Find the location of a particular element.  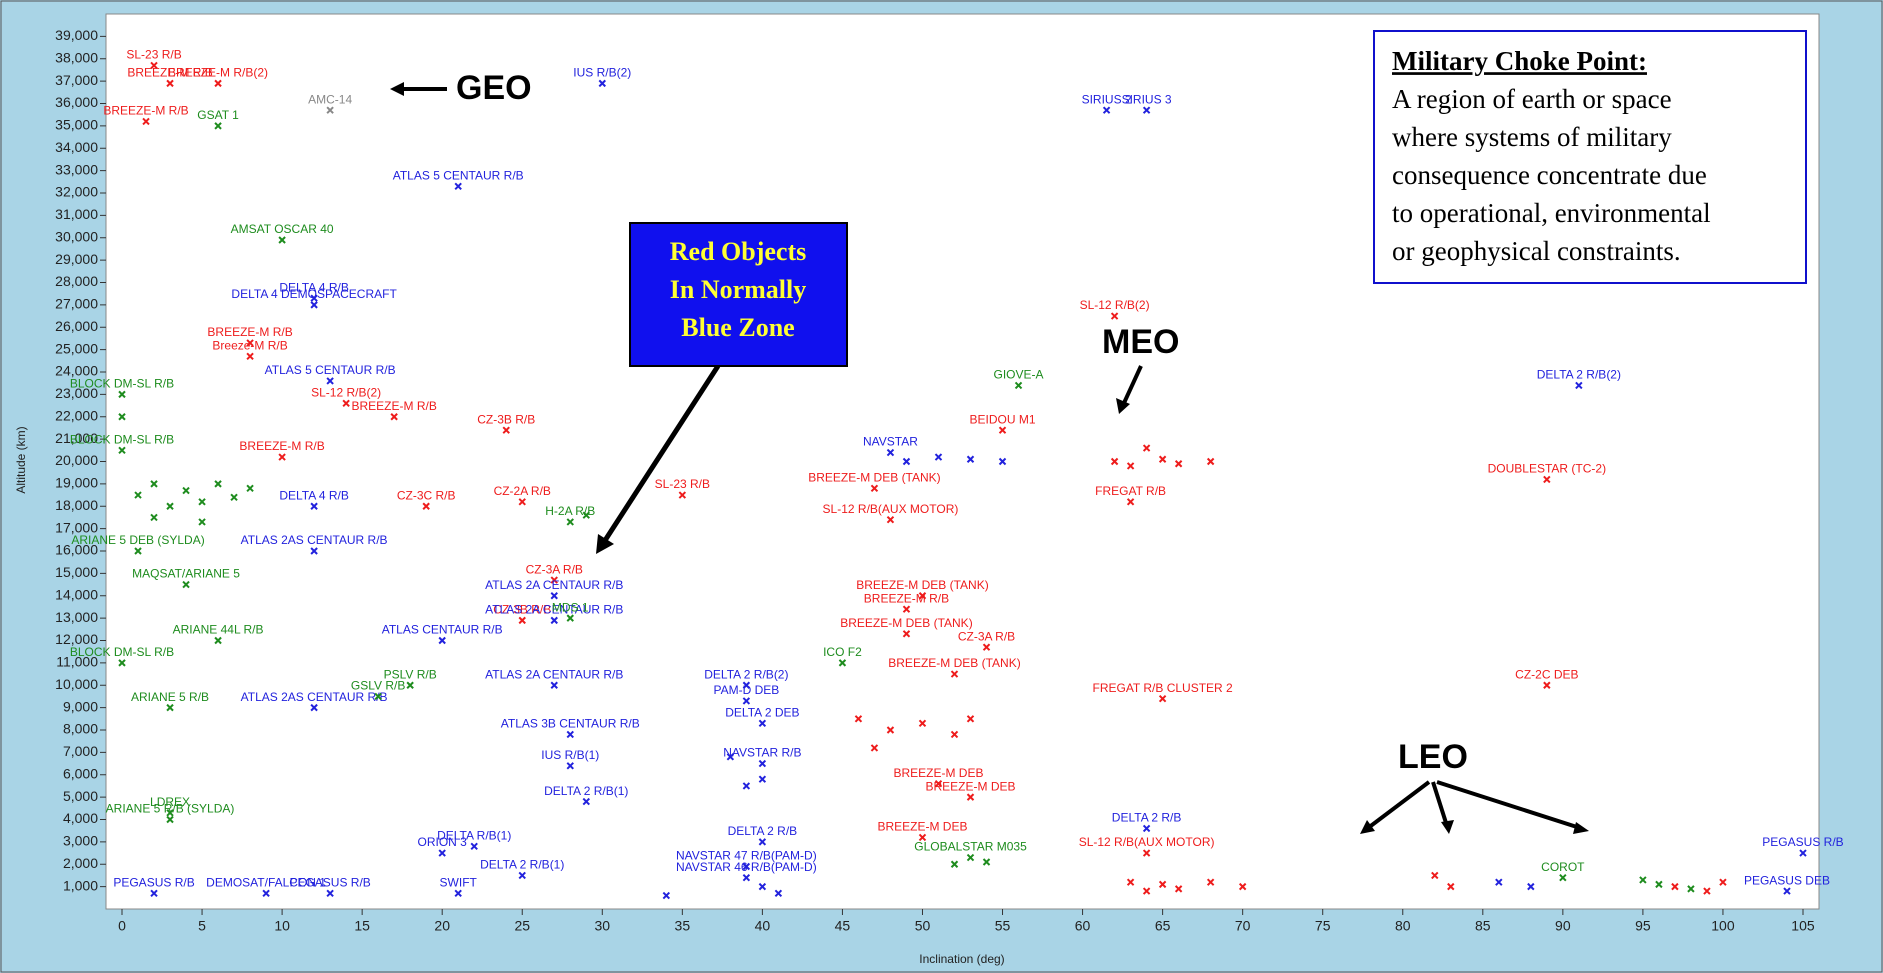

y-tick-label: 27,000 is located at coordinates (76, 304).